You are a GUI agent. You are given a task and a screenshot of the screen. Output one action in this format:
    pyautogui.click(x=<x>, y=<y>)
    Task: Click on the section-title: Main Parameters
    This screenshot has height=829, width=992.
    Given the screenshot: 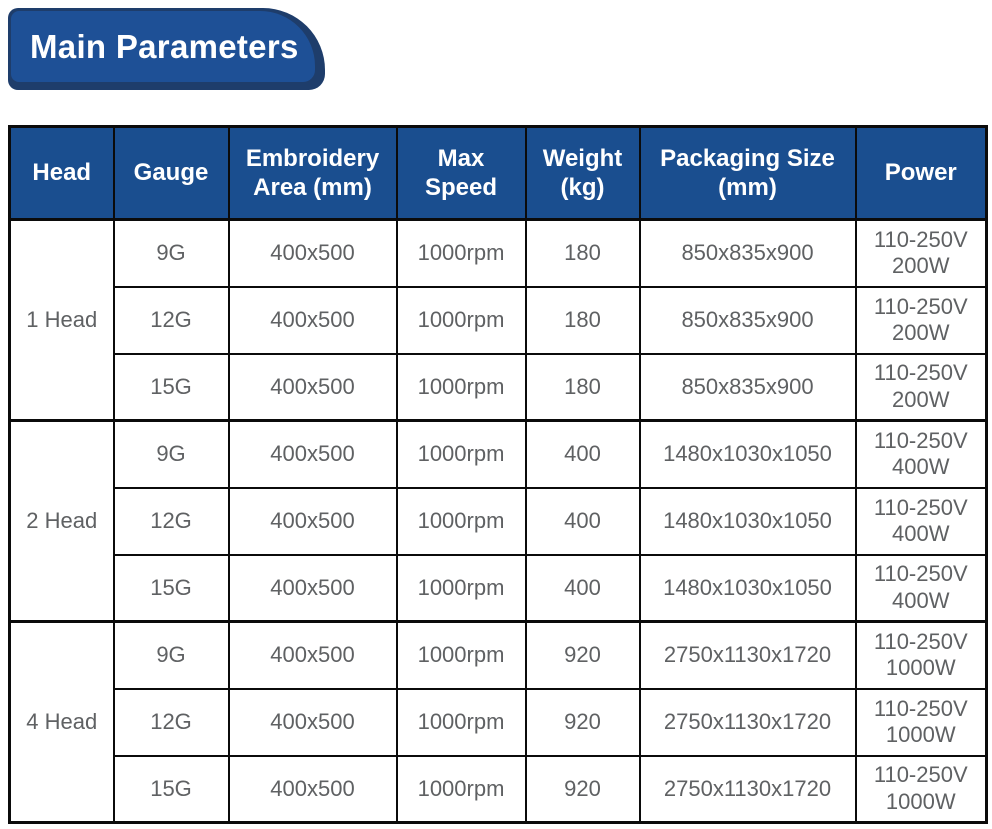 What is the action you would take?
    pyautogui.click(x=164, y=46)
    